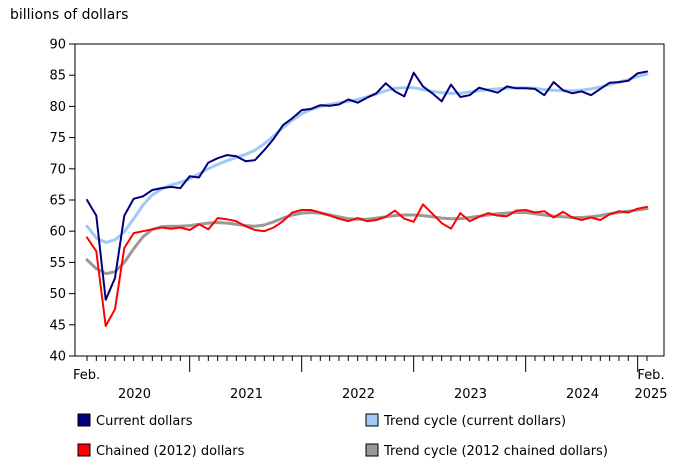 This screenshot has width=678, height=471. What do you see at coordinates (170, 451) in the screenshot?
I see `legend-label: Chained (2012) dollars` at bounding box center [170, 451].